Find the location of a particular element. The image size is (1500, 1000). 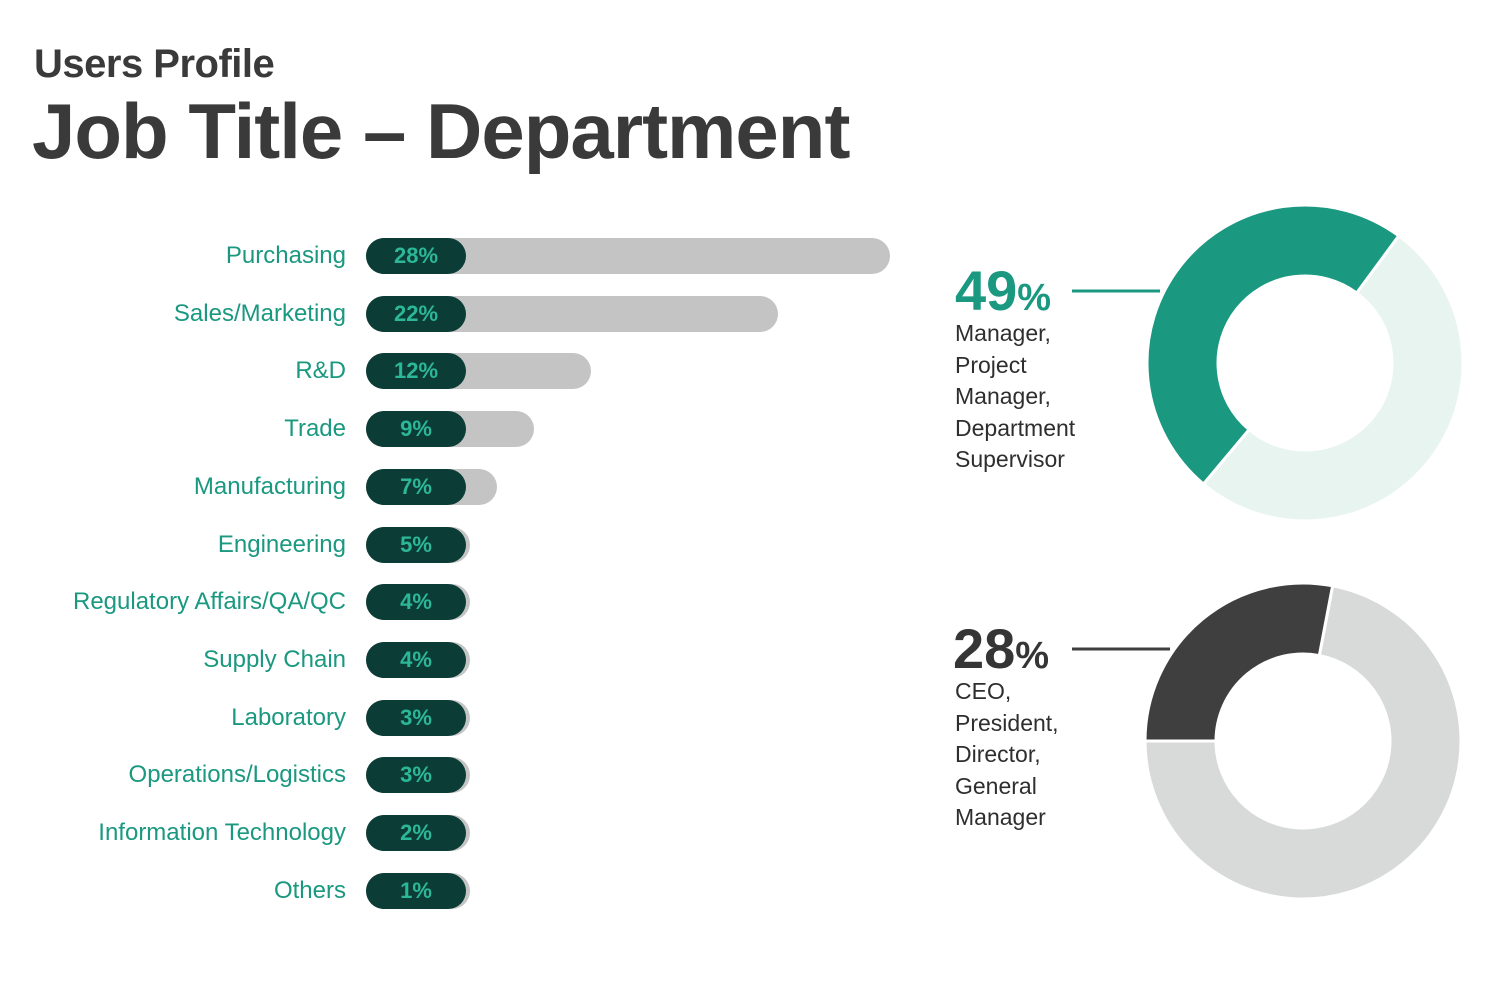

bar-value-label: 1% is located at coordinates (416, 890).